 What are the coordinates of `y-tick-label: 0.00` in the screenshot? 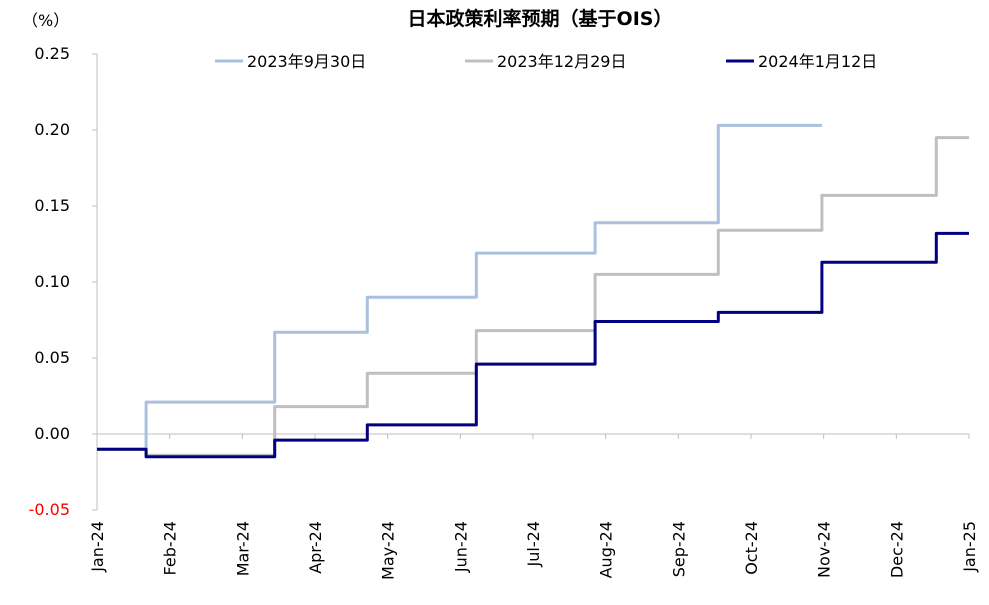 It's located at (52, 433).